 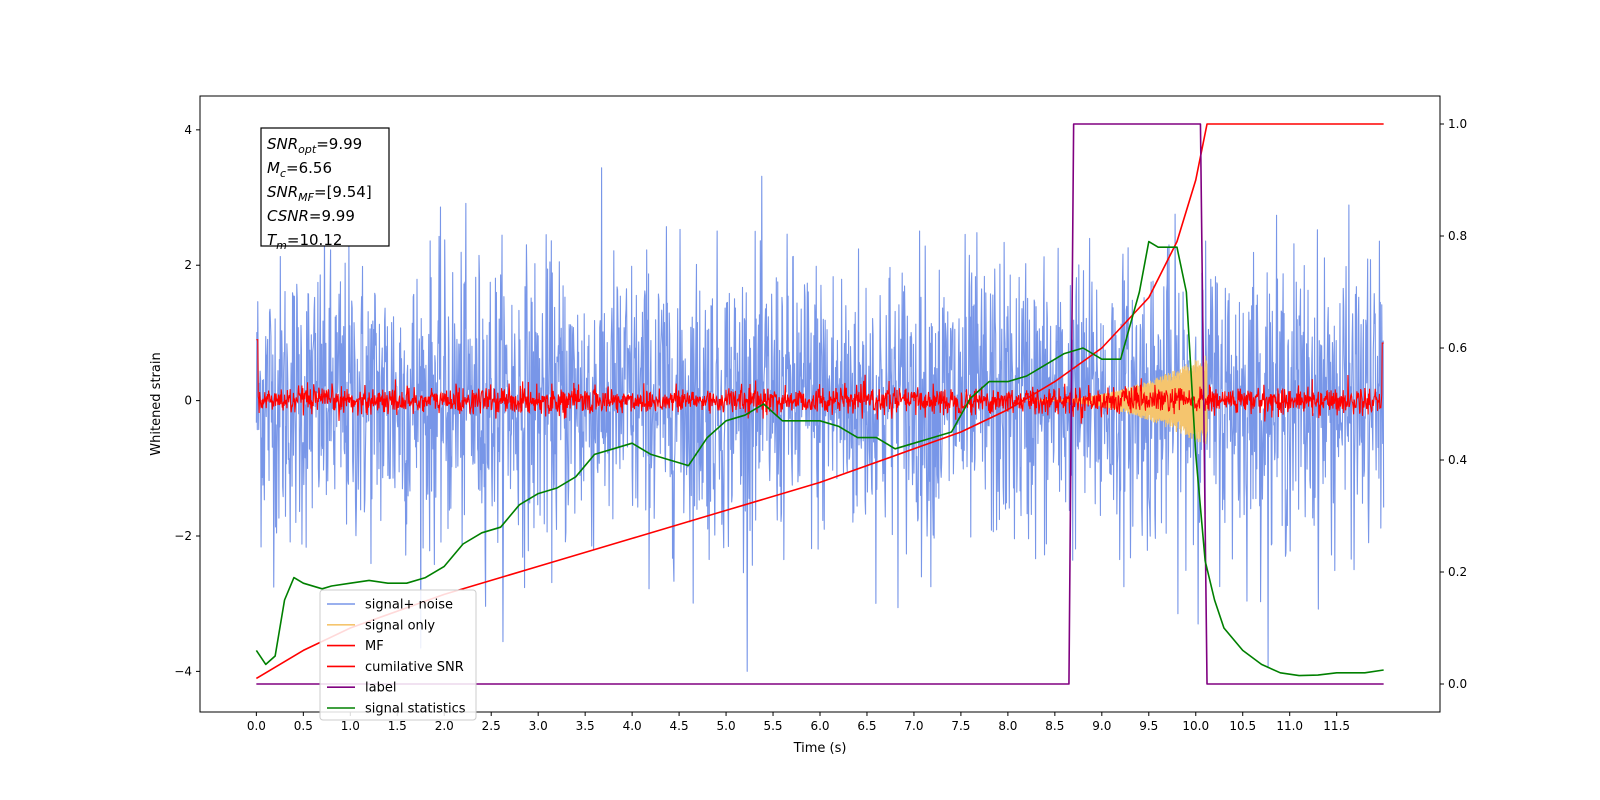 What do you see at coordinates (1457, 236) in the screenshot?
I see `y2-tick-label: 0.8` at bounding box center [1457, 236].